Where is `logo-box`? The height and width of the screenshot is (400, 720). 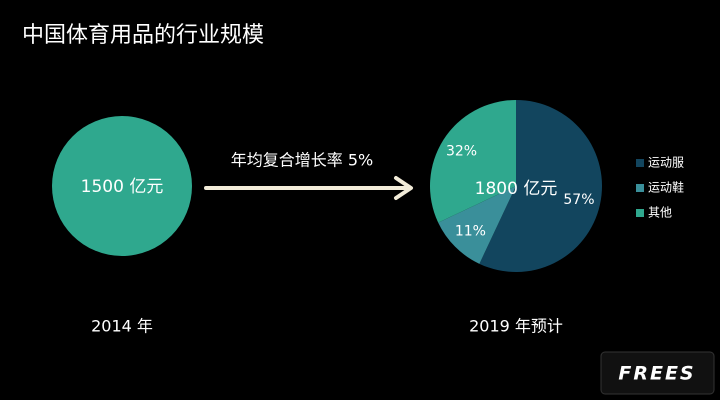 logo-box is located at coordinates (657, 373).